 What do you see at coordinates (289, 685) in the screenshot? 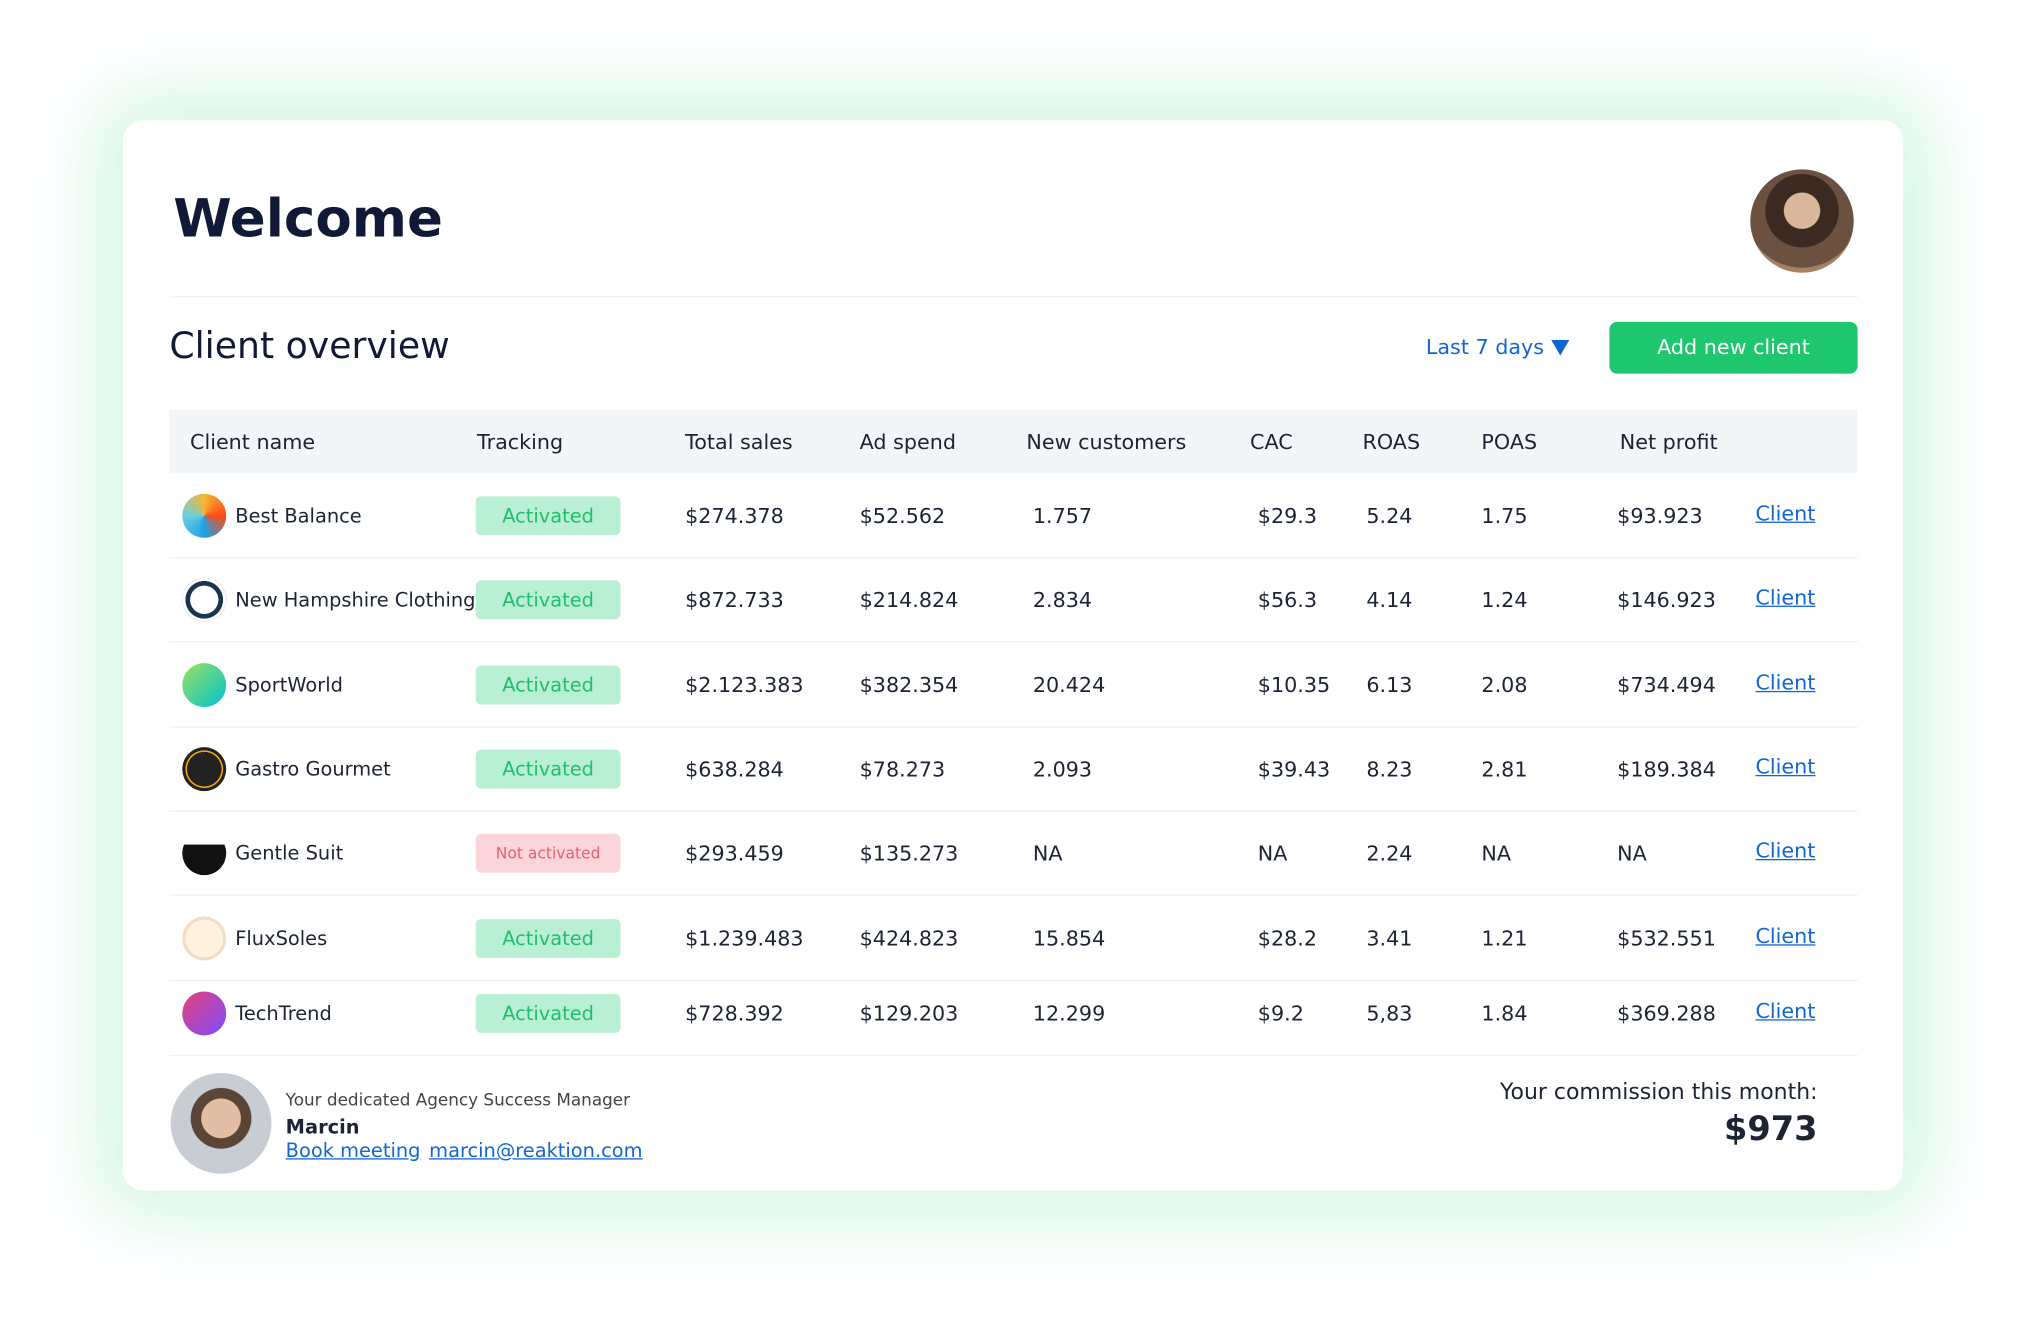
I see `client-name: SportWorld` at bounding box center [289, 685].